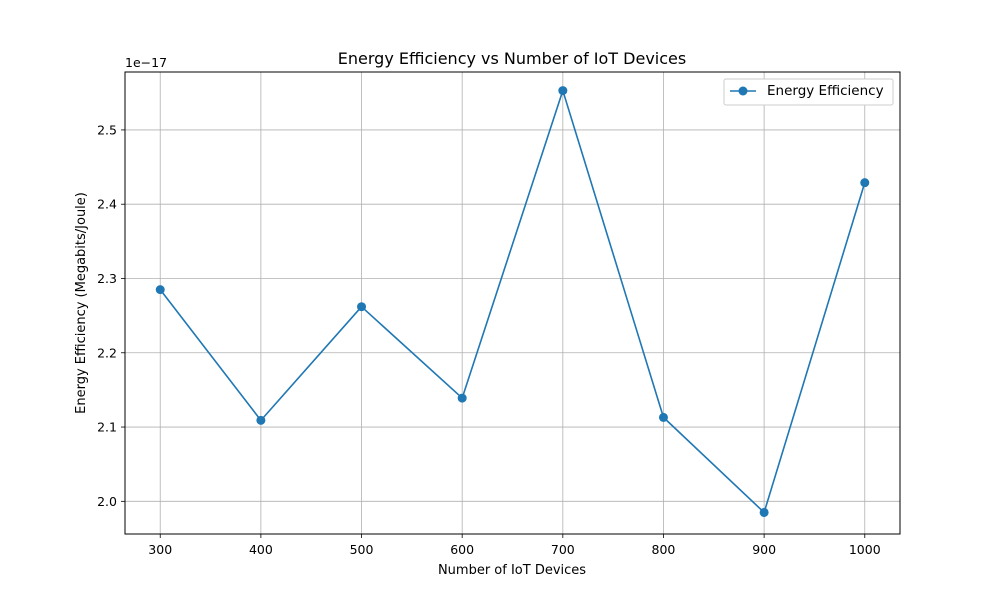 The height and width of the screenshot is (600, 1000). What do you see at coordinates (514, 545) in the screenshot?
I see `x-axis: 300 400 500 600 700 800 900 1000` at bounding box center [514, 545].